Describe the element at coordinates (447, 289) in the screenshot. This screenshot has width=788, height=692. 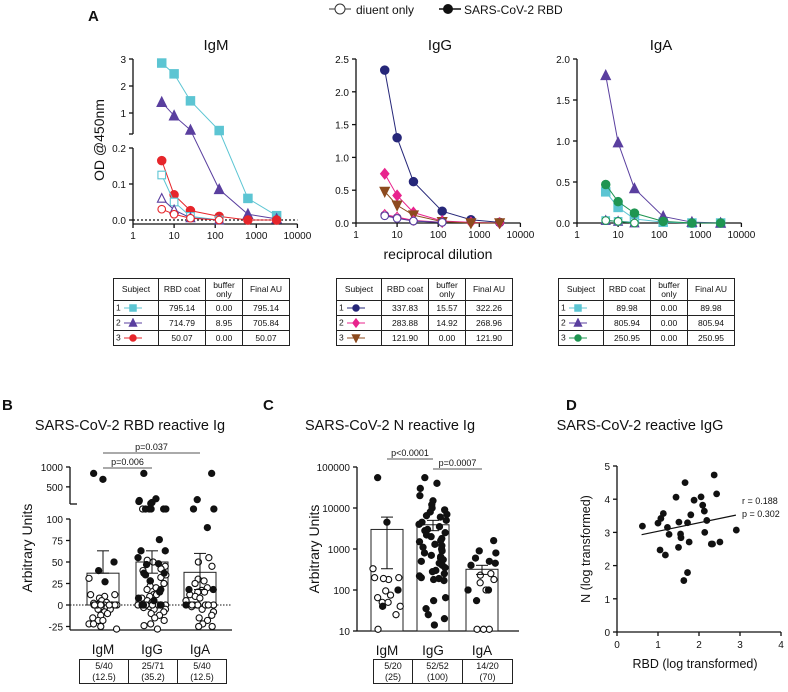
I see `table-header-cell: buffer only` at that location.